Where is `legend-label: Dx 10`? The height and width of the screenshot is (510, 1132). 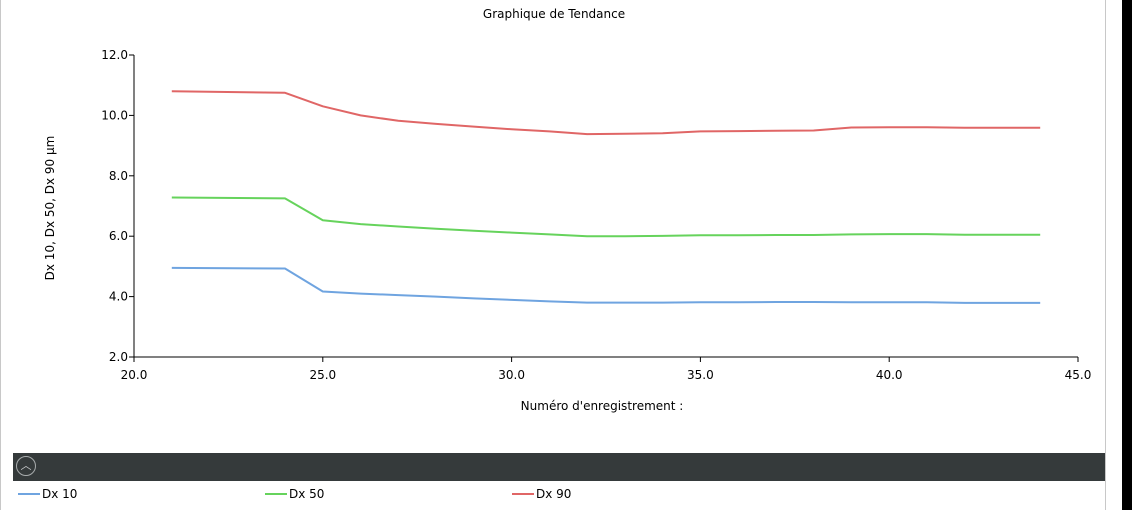
legend-label: Dx 10 is located at coordinates (60, 494).